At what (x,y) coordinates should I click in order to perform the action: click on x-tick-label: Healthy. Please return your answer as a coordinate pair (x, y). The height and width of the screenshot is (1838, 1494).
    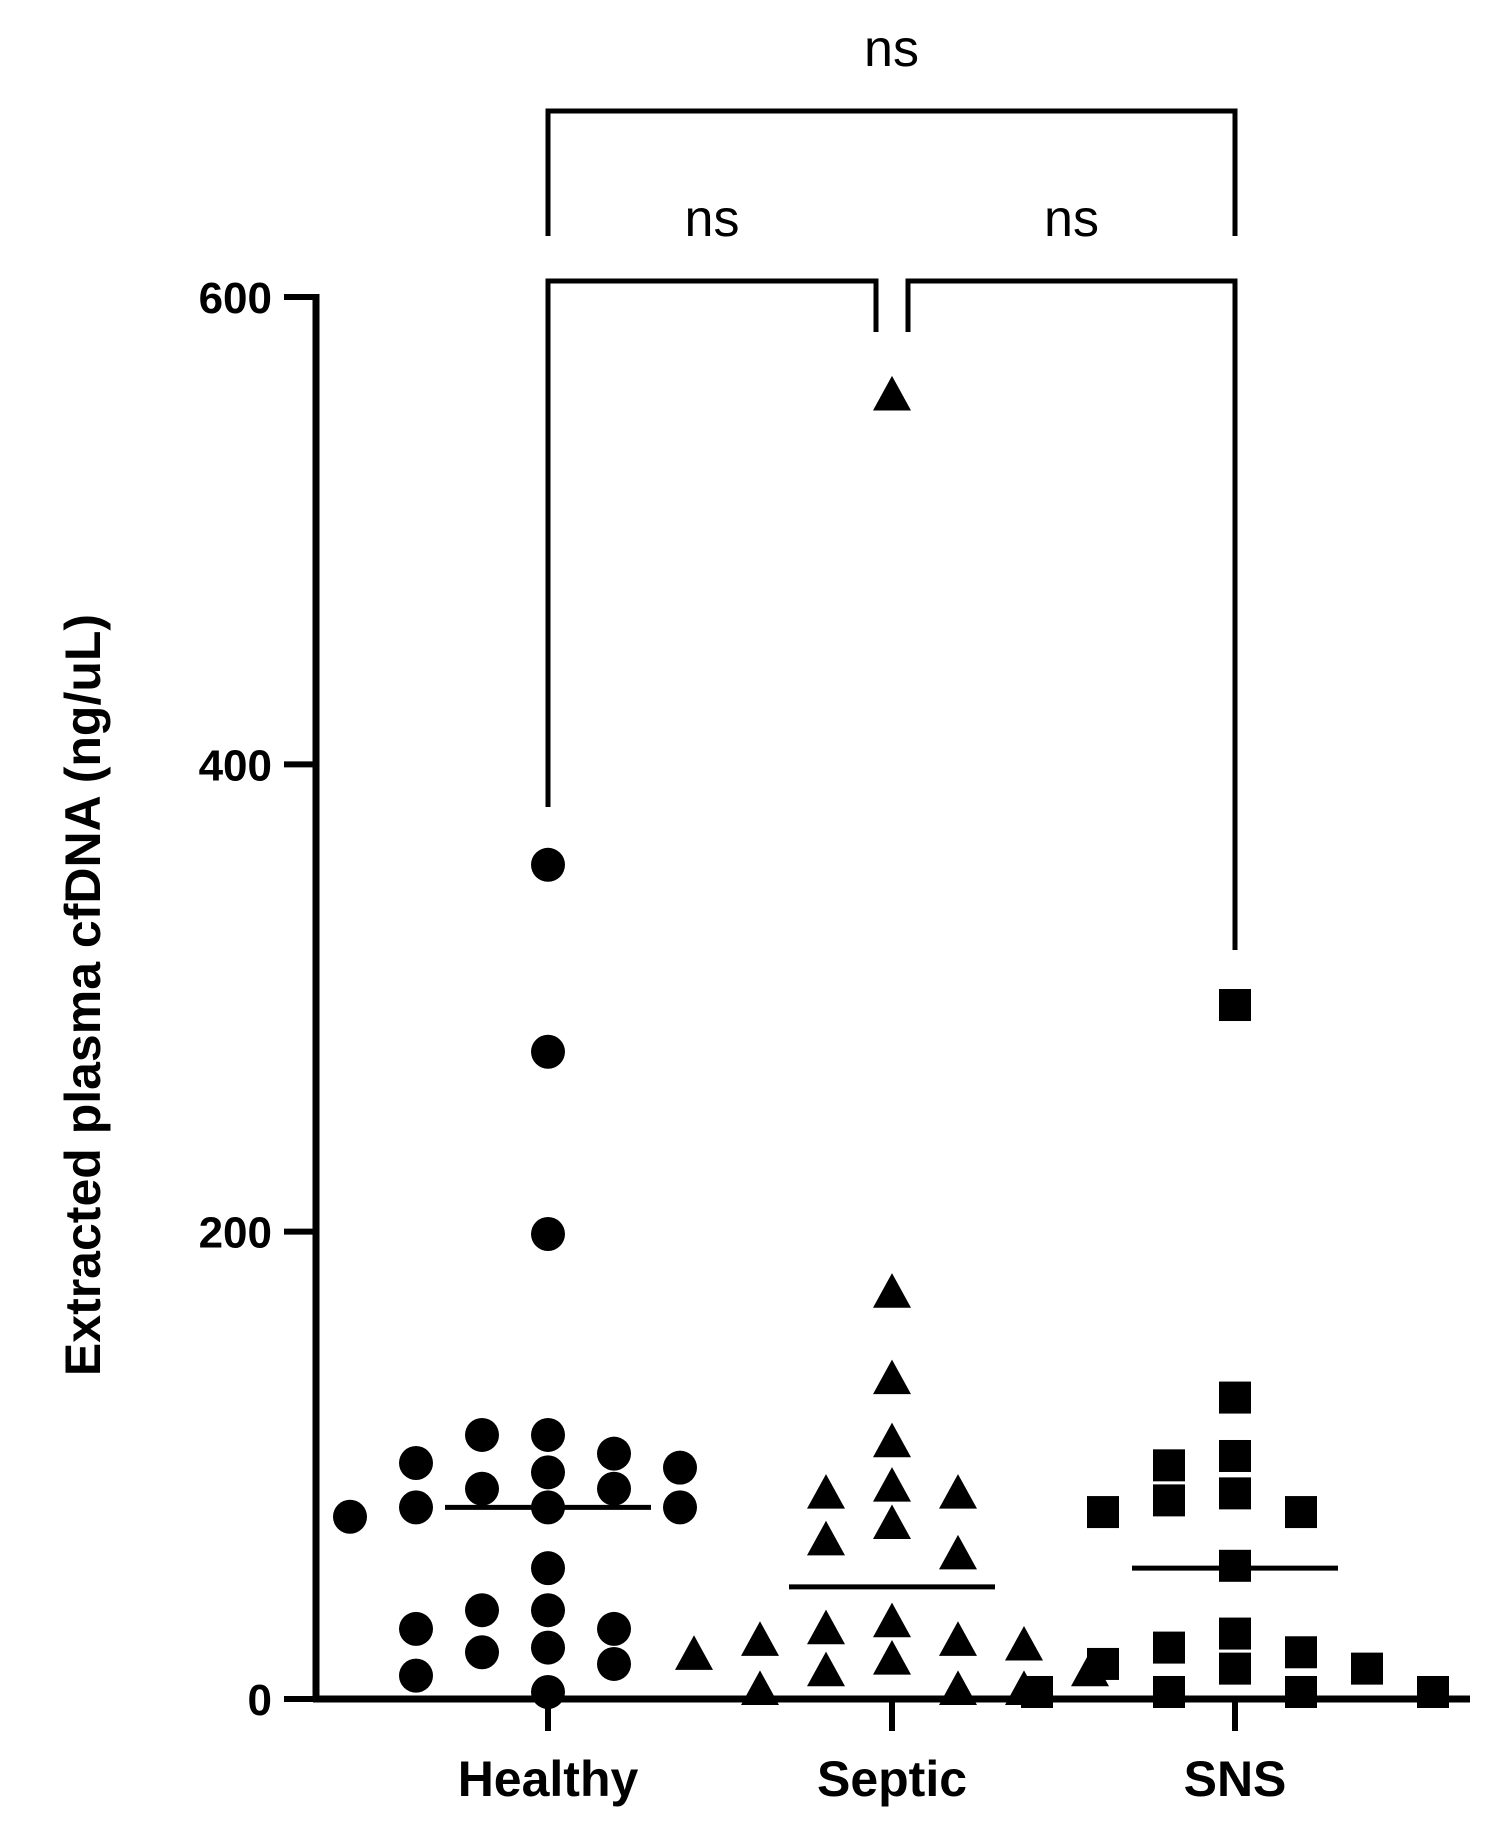
    Looking at the image, I should click on (548, 1779).